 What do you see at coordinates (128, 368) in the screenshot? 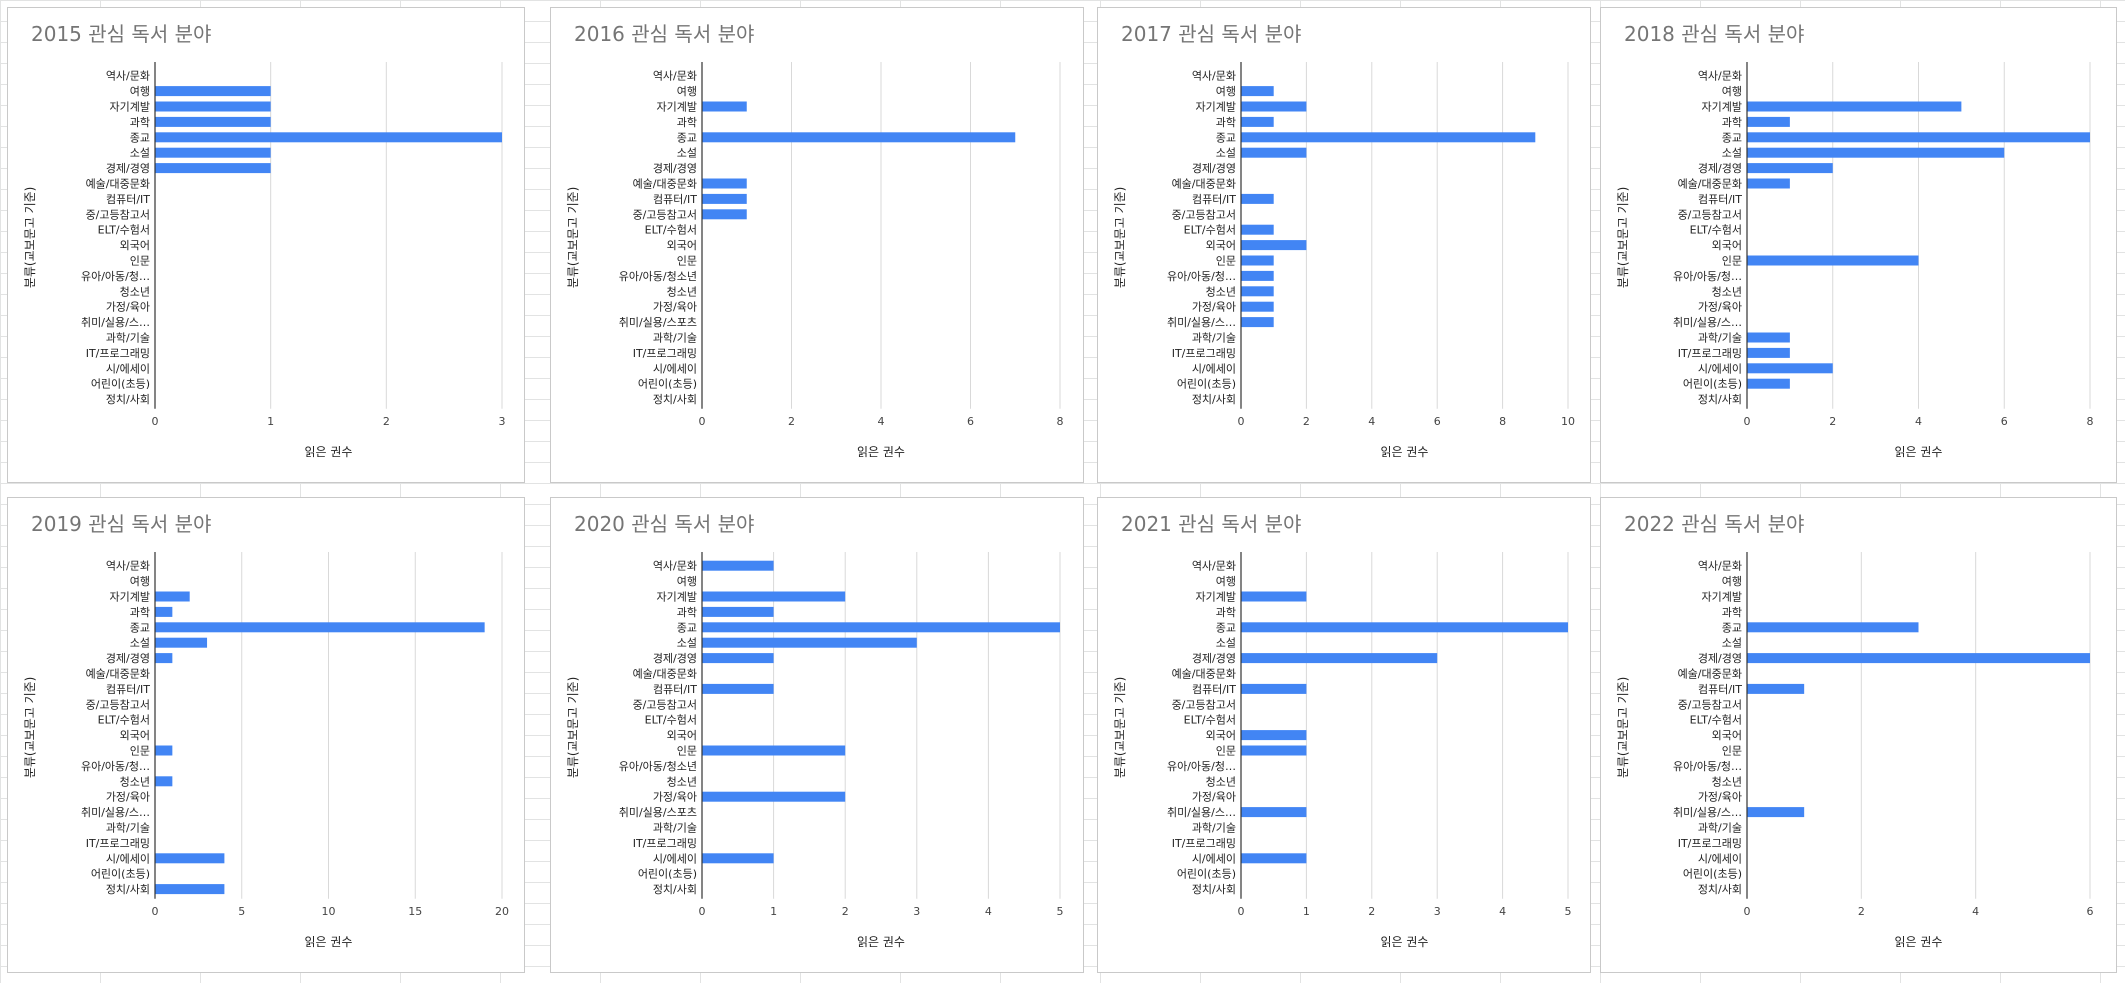
I see `category-label: 시/에세이` at bounding box center [128, 368].